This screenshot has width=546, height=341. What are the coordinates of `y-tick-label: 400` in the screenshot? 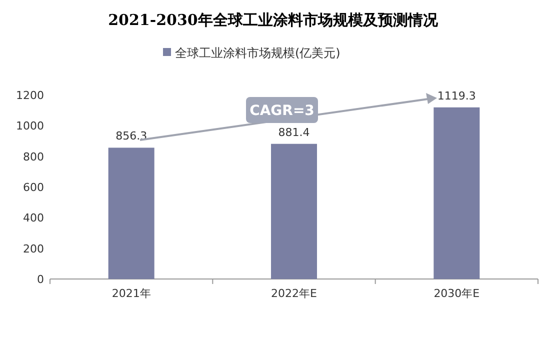 It's located at (33, 218).